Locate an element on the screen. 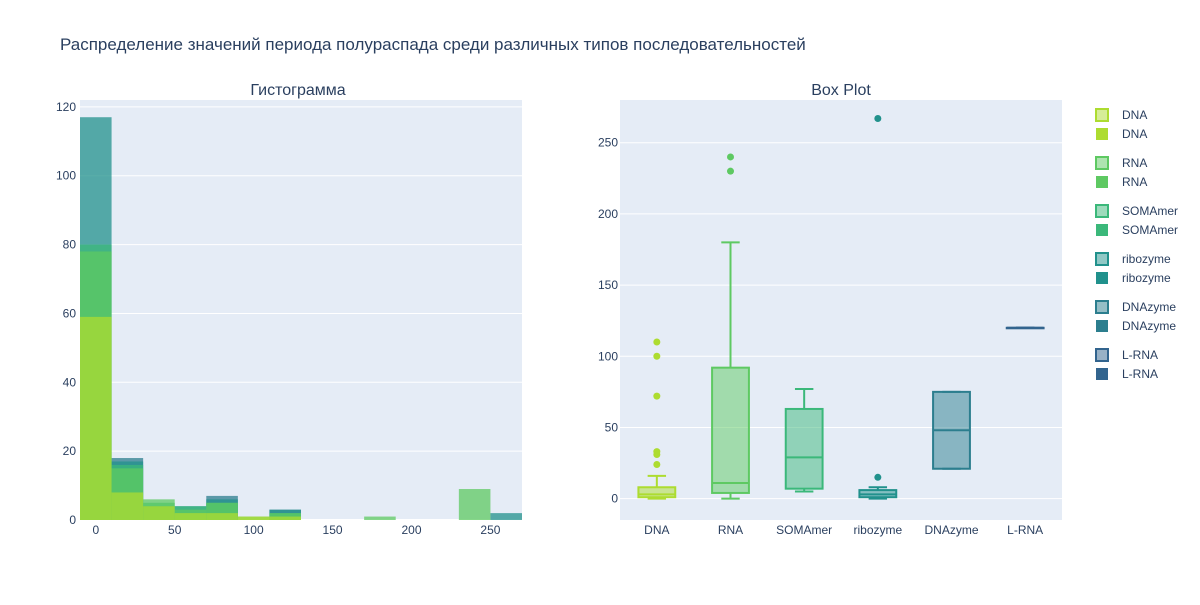  box-l-rna is located at coordinates (1025, 328).